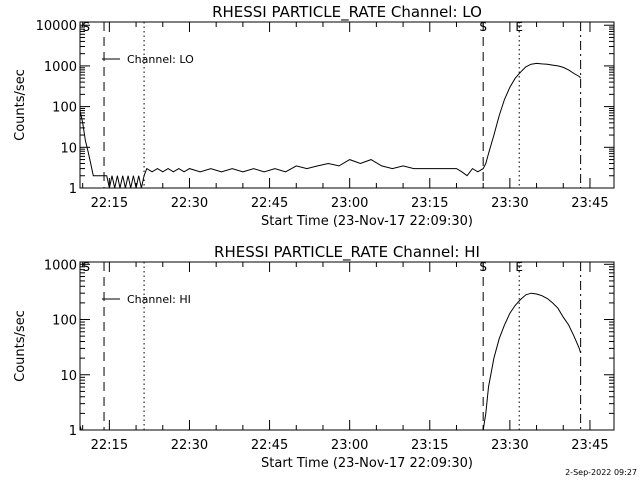 This screenshot has height=480, width=640. I want to click on timestamp: 2-Sep-2022 09:27, so click(601, 472).